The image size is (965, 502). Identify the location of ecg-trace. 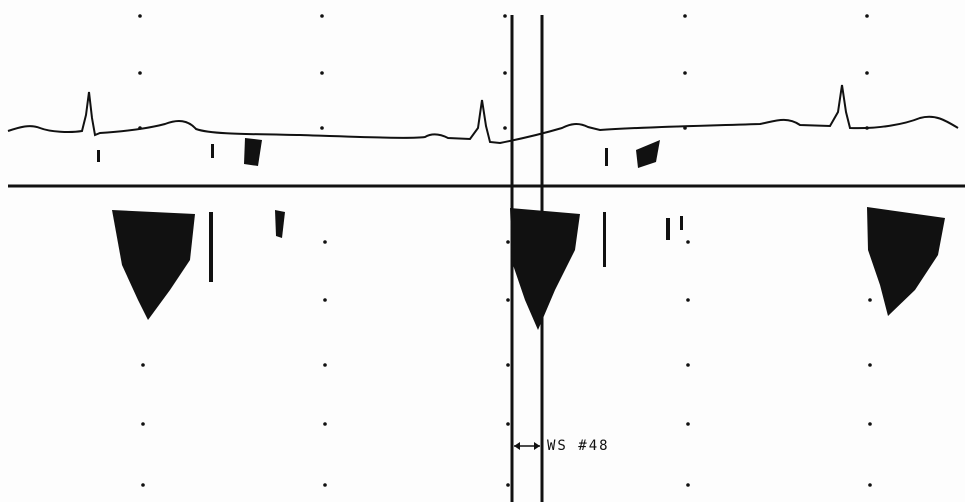
(483, 114).